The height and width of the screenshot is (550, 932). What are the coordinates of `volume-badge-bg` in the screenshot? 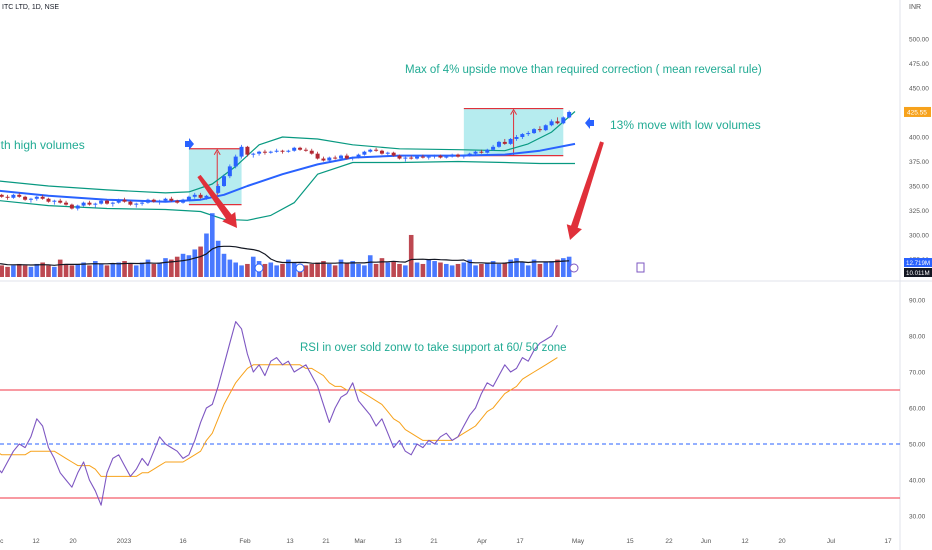 It's located at (918, 262).